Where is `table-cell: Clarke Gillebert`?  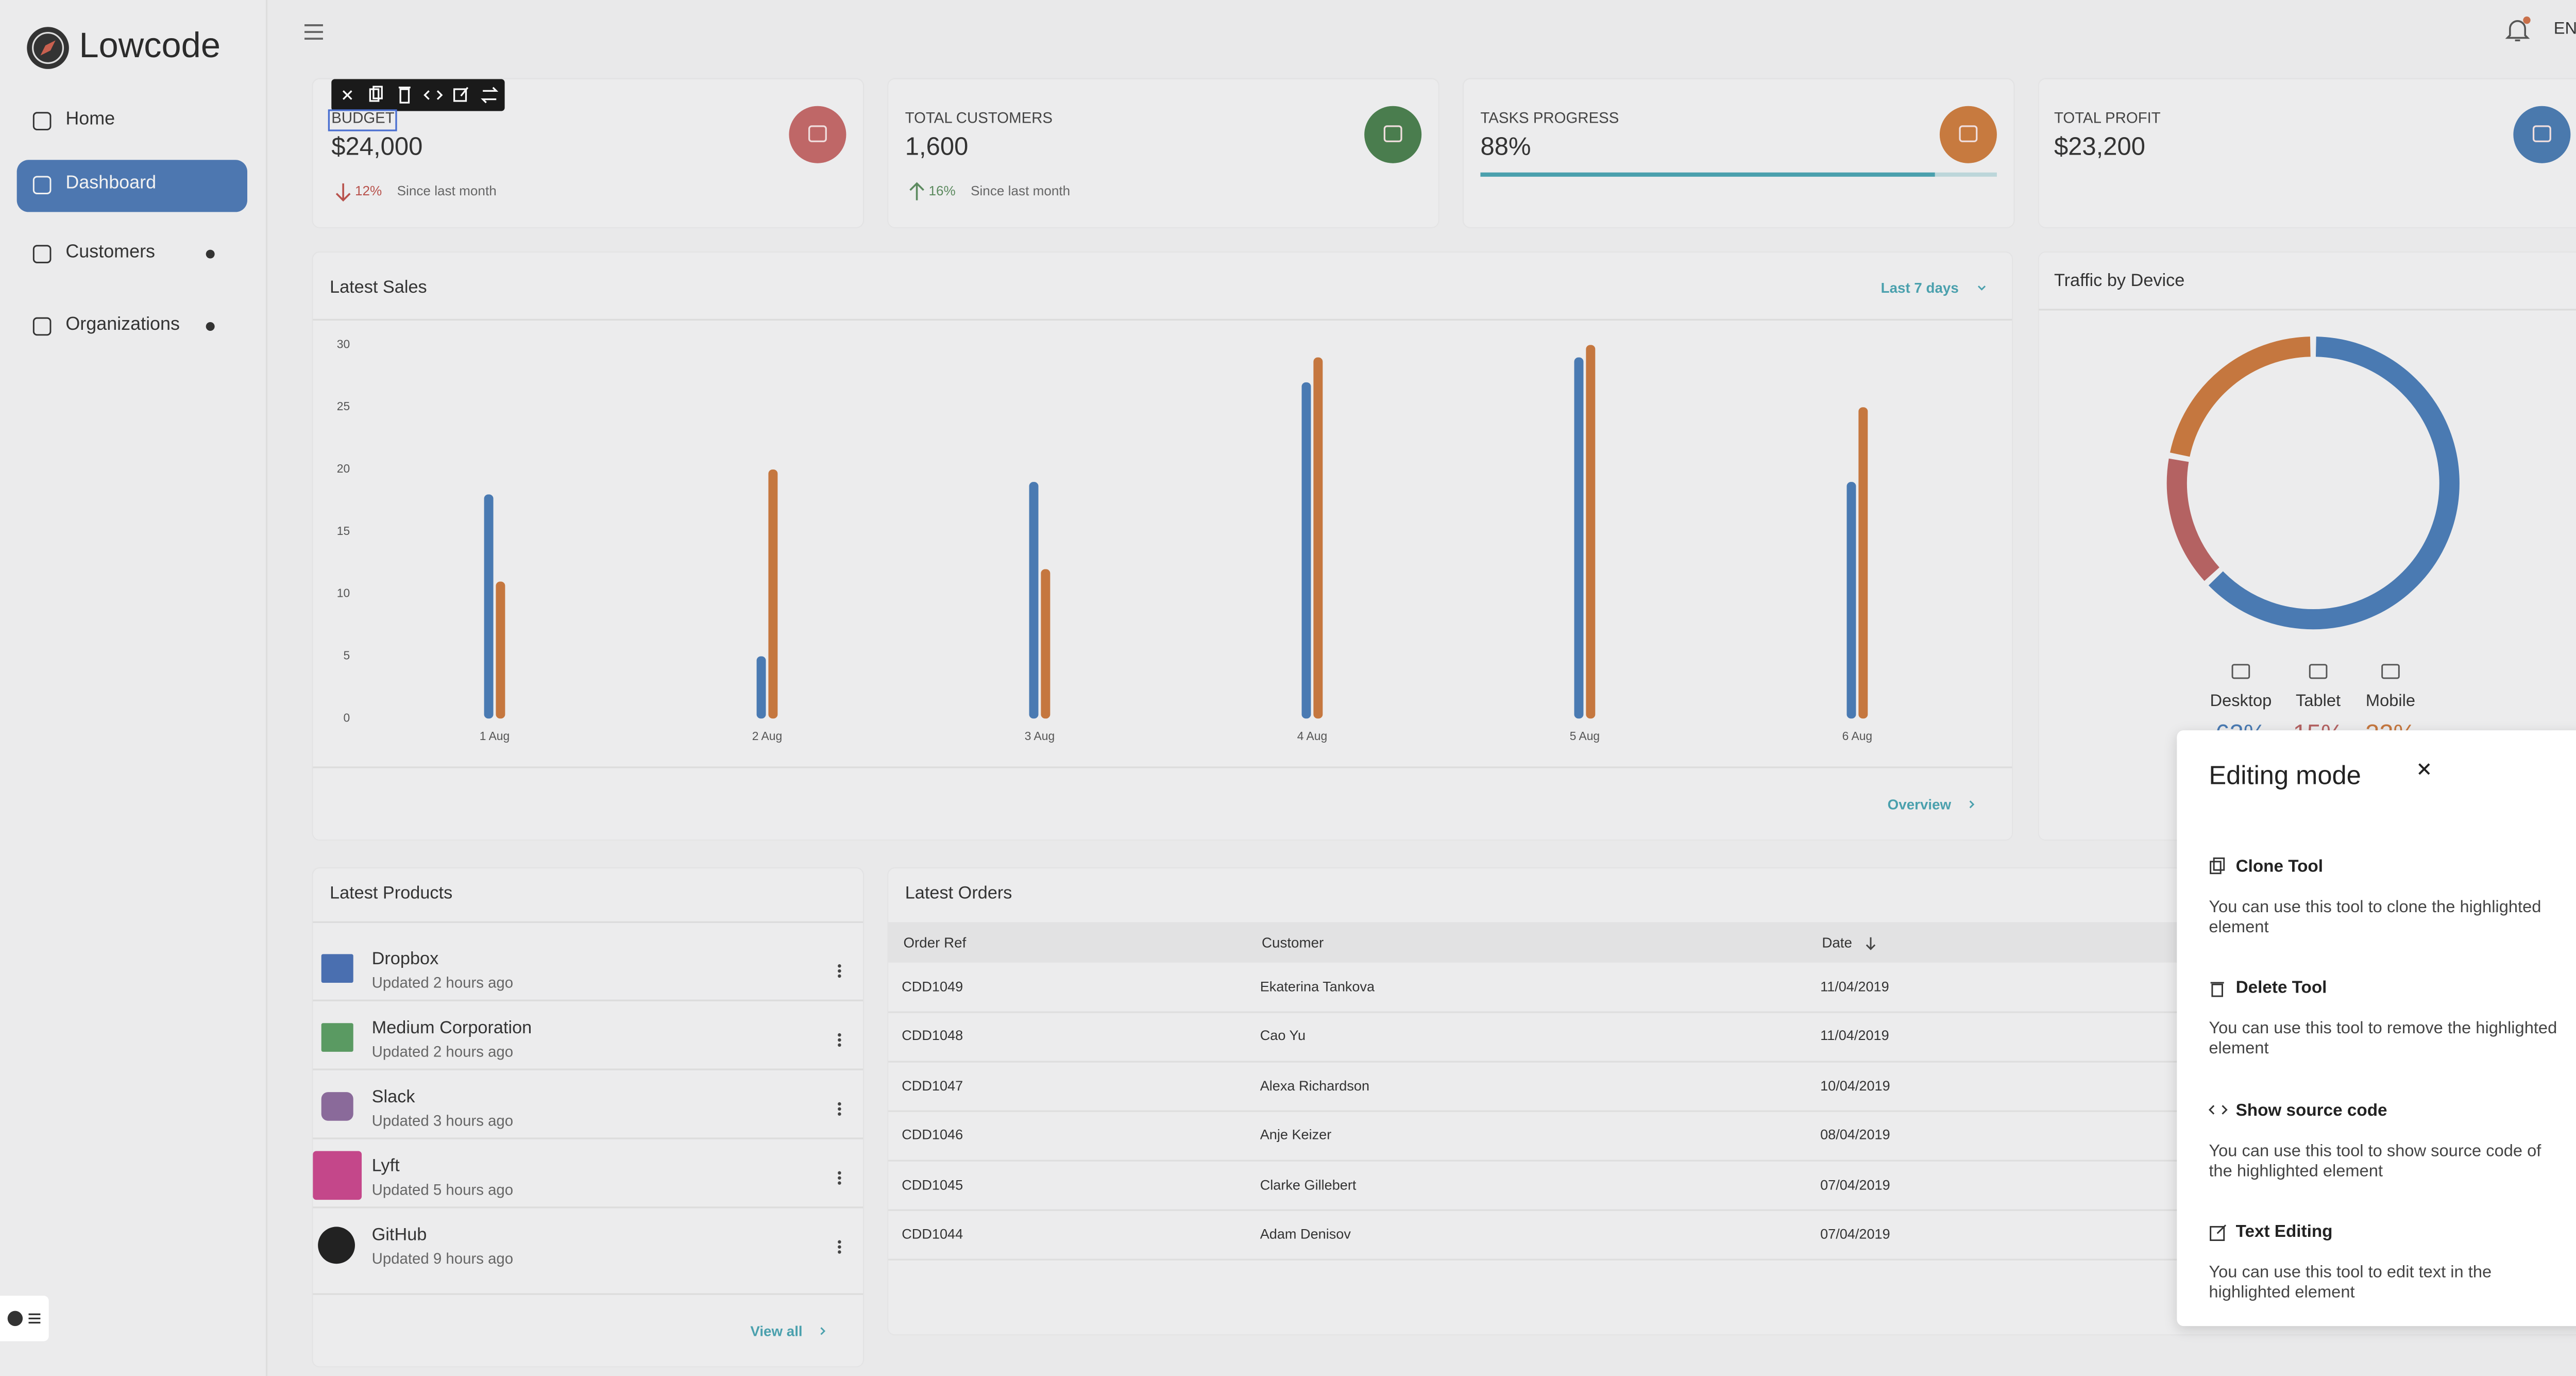
table-cell: Clarke Gillebert is located at coordinates (1308, 1185).